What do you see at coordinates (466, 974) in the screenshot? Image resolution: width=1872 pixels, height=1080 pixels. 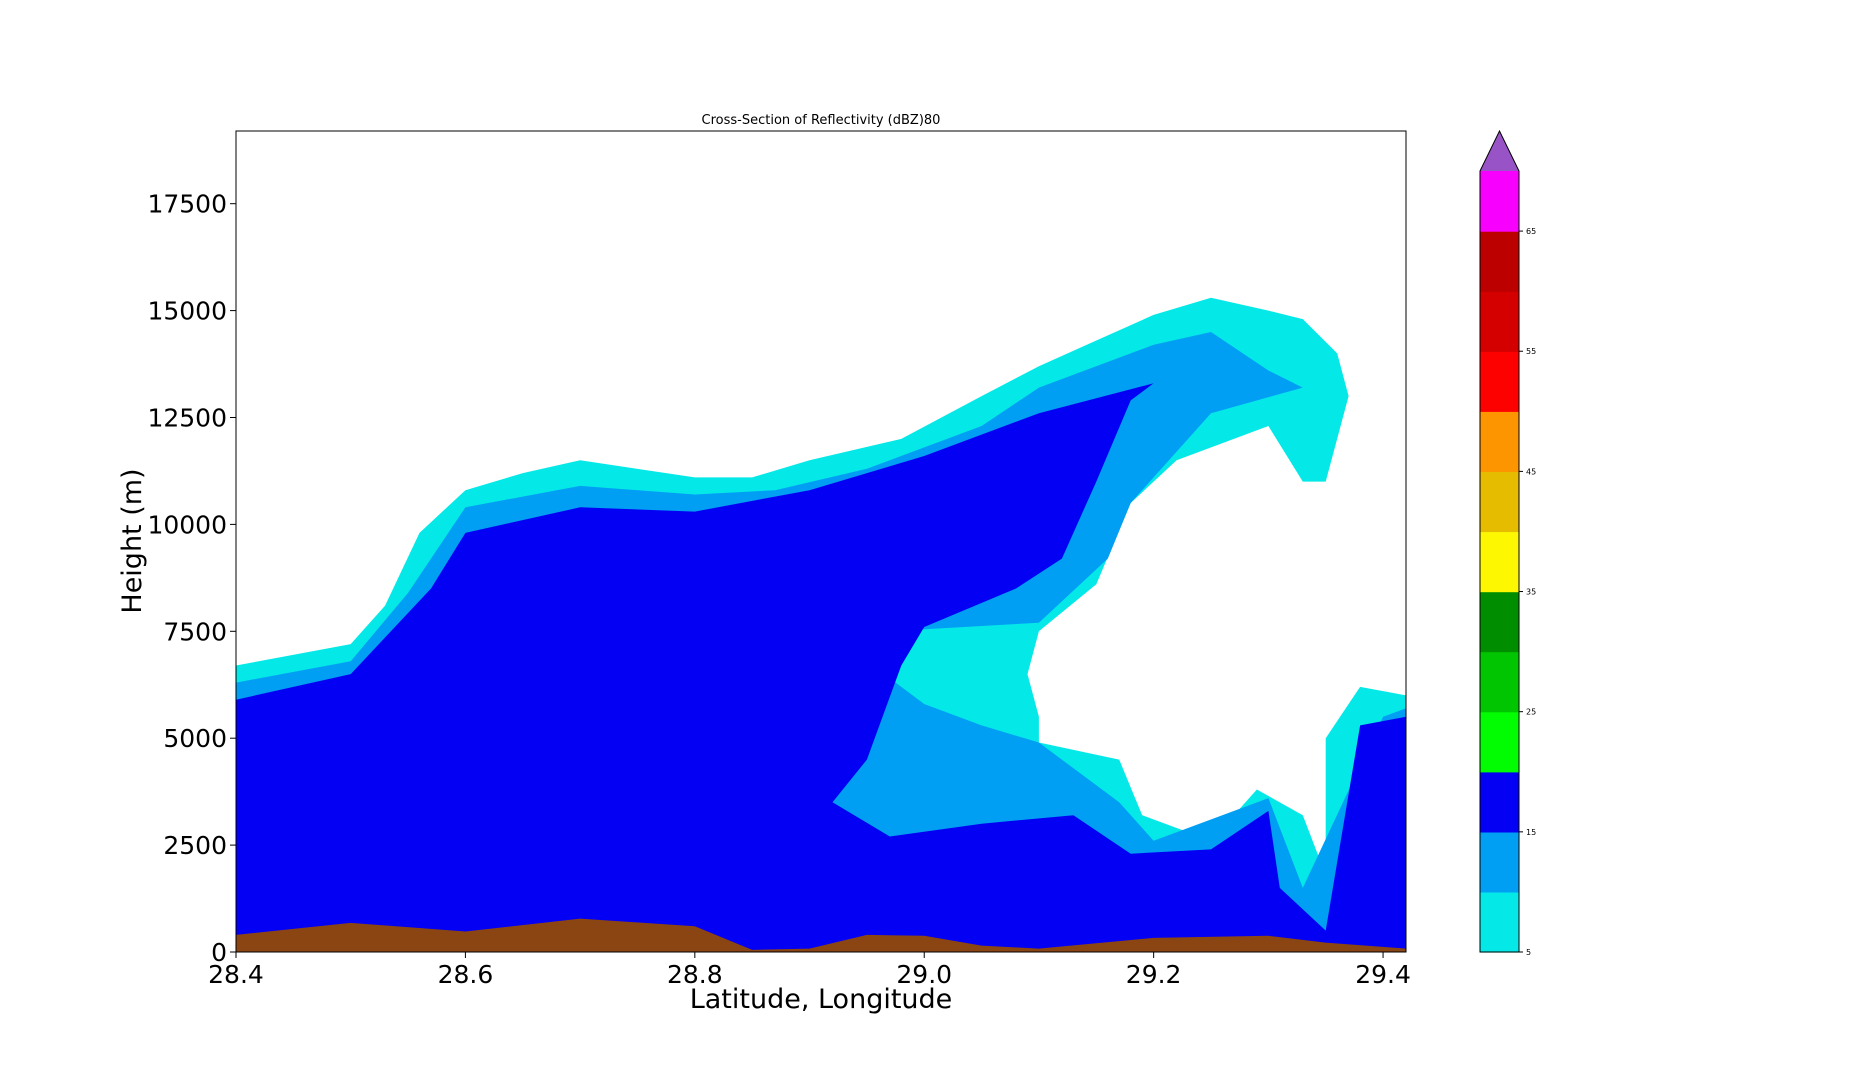 I see `x-tick-label: 28.6` at bounding box center [466, 974].